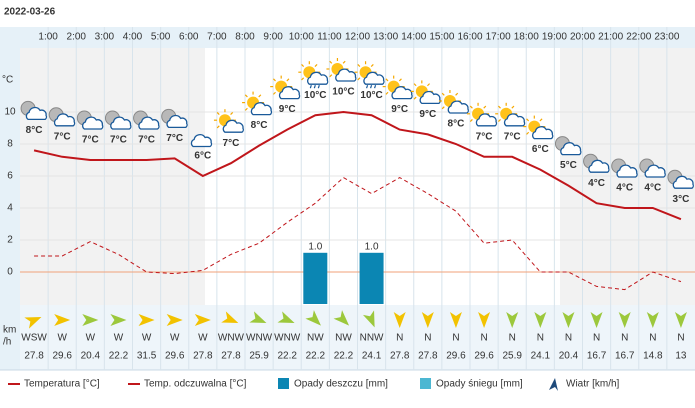 This screenshot has height=408, width=695. I want to click on wind-speed: 14.8, so click(653, 356).